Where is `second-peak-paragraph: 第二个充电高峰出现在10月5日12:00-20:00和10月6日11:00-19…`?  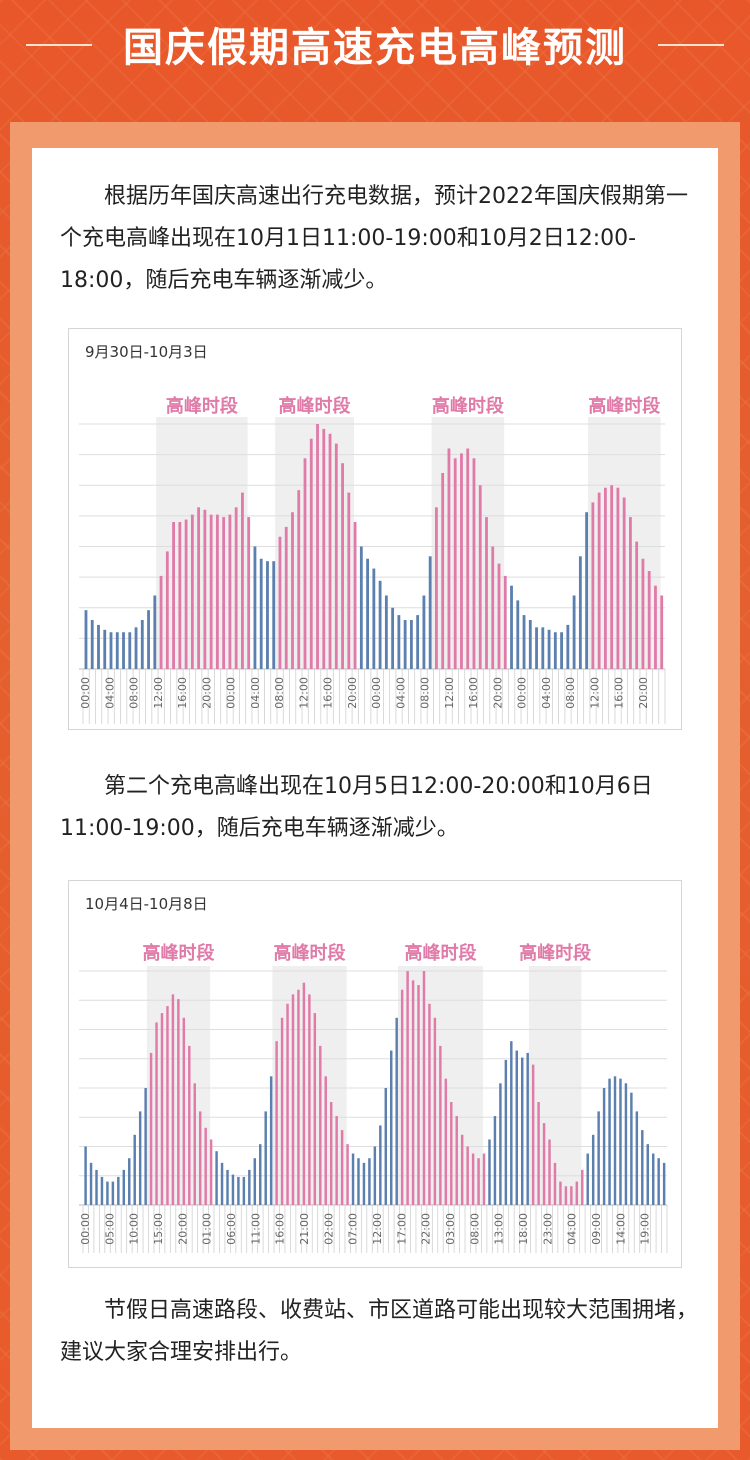
second-peak-paragraph: 第二个充电高峰出现在10月5日12:00-20:00和10月6日11:00-19… is located at coordinates (356, 807).